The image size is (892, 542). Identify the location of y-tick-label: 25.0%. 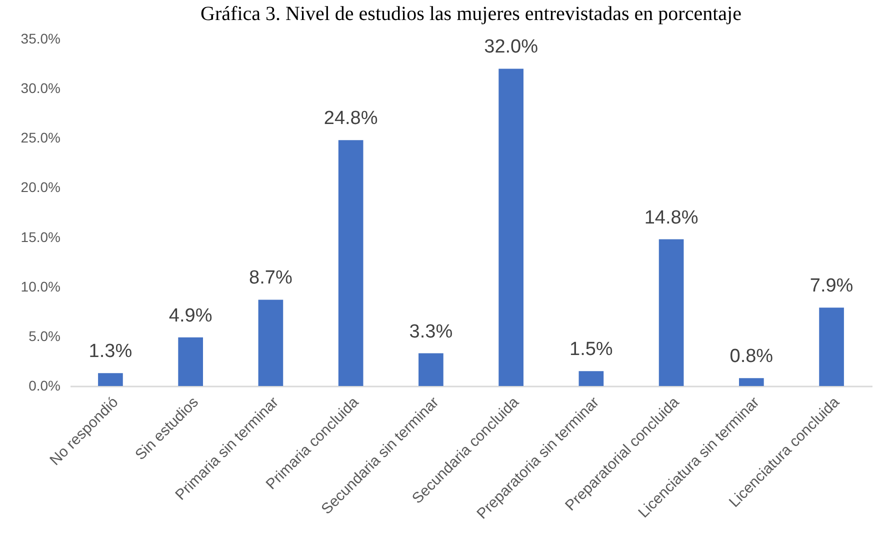
(40, 138).